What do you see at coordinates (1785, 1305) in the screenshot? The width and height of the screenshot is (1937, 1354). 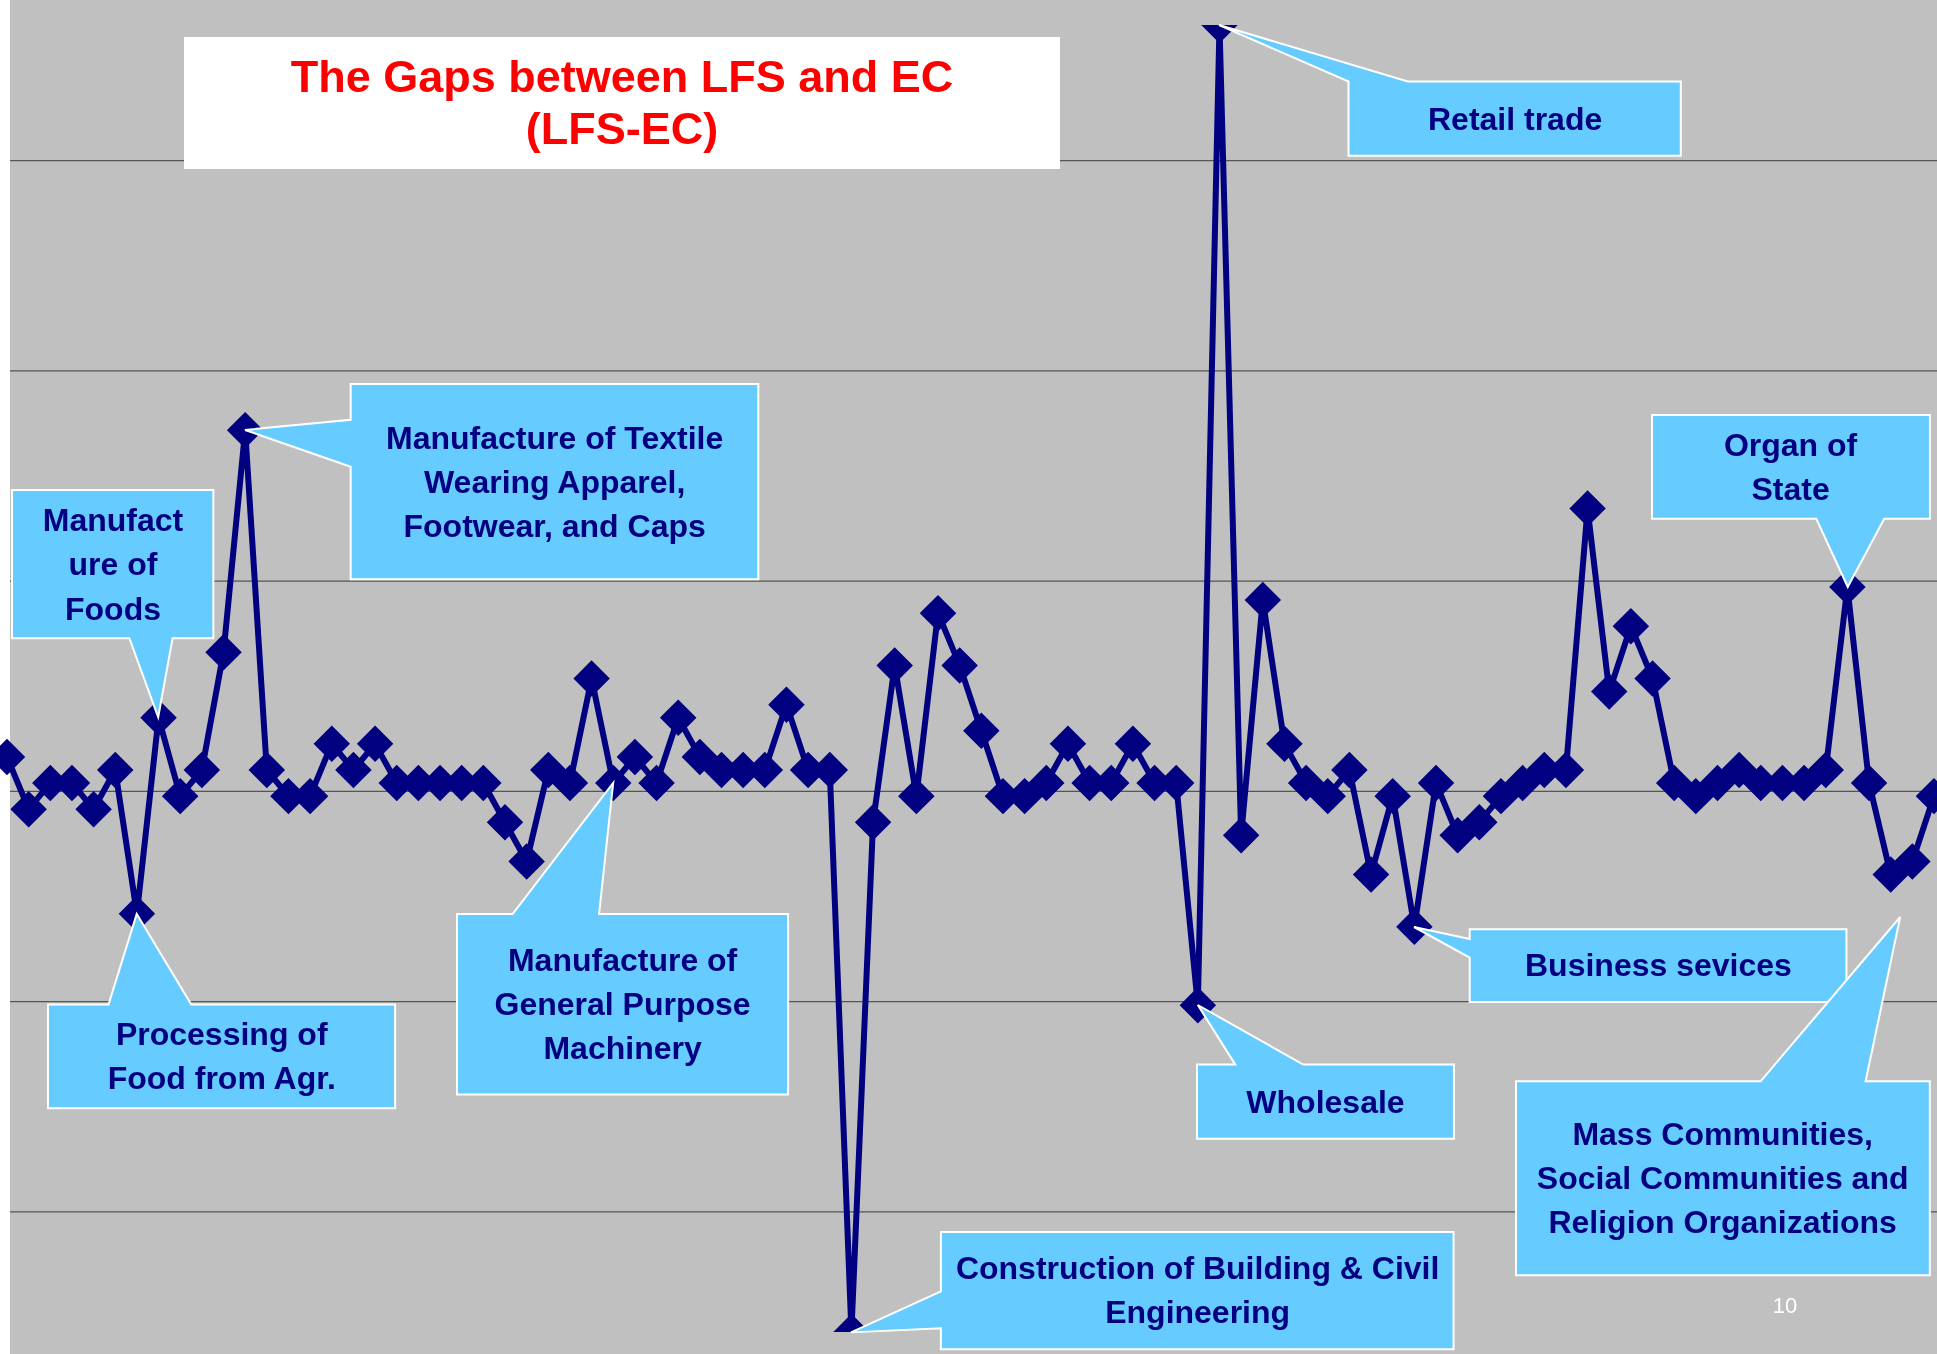 I see `annotation: 10` at bounding box center [1785, 1305].